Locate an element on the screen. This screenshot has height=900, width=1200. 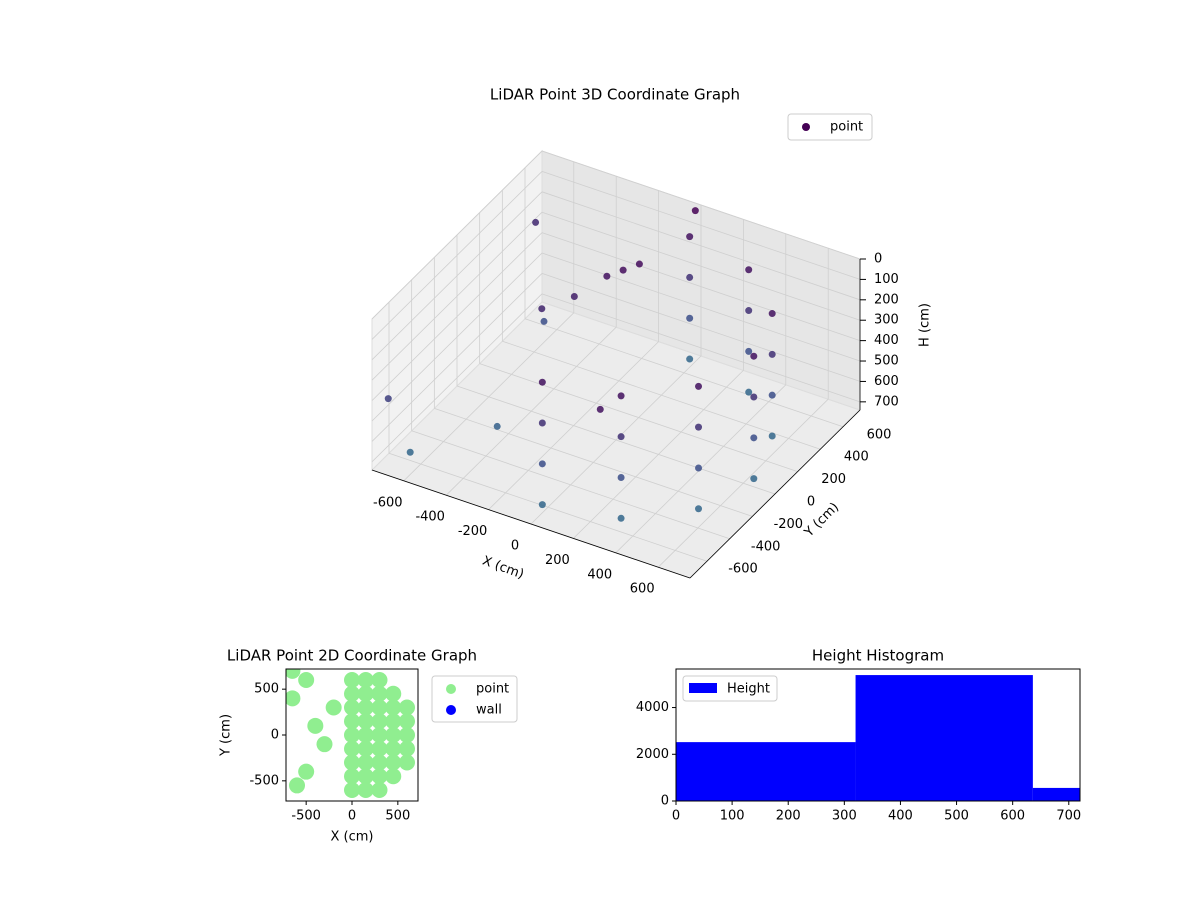
x-tick-label: 200 is located at coordinates (557, 560).